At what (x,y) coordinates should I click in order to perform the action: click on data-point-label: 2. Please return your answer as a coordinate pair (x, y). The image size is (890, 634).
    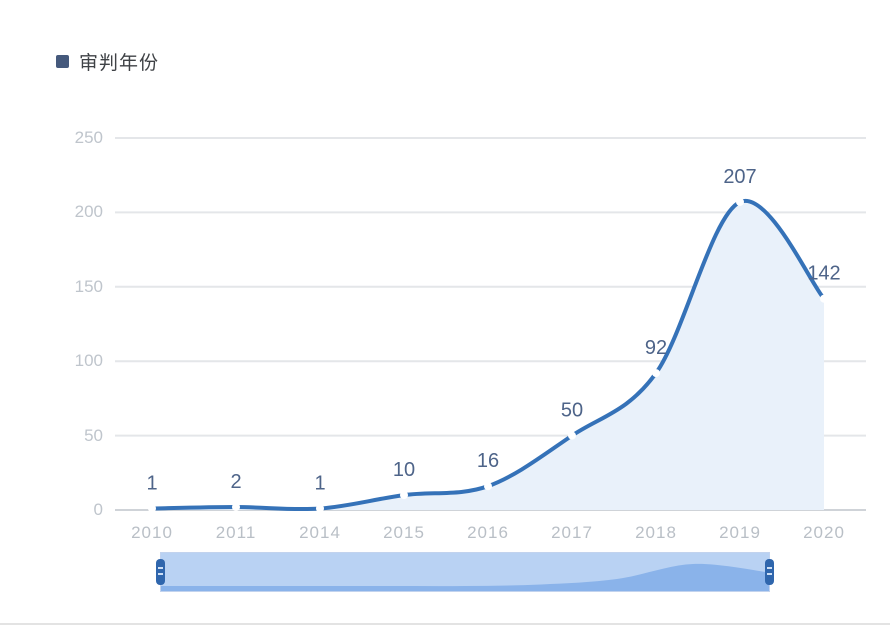
    Looking at the image, I should click on (235, 482).